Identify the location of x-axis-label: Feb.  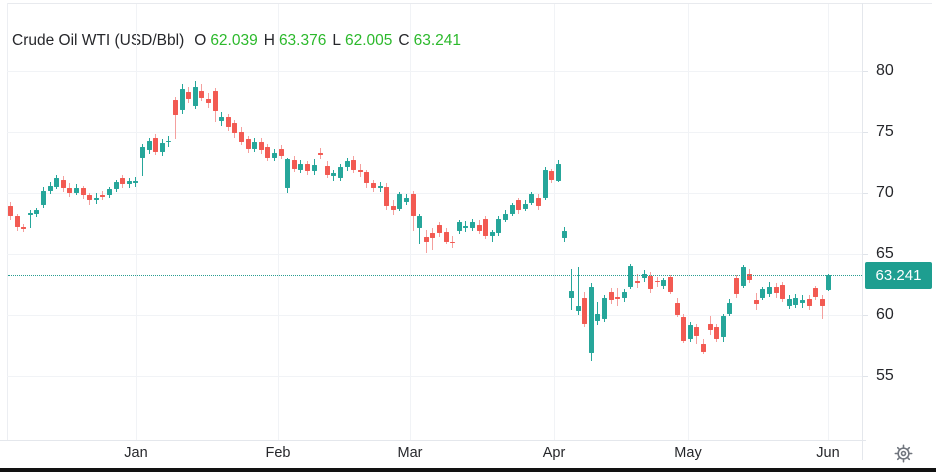
(278, 453).